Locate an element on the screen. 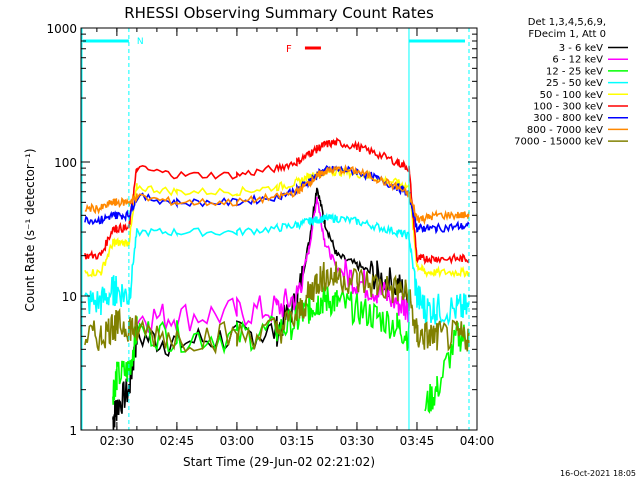 This screenshot has width=640, height=480. legend-label: 12 - 25 keV is located at coordinates (574, 71).